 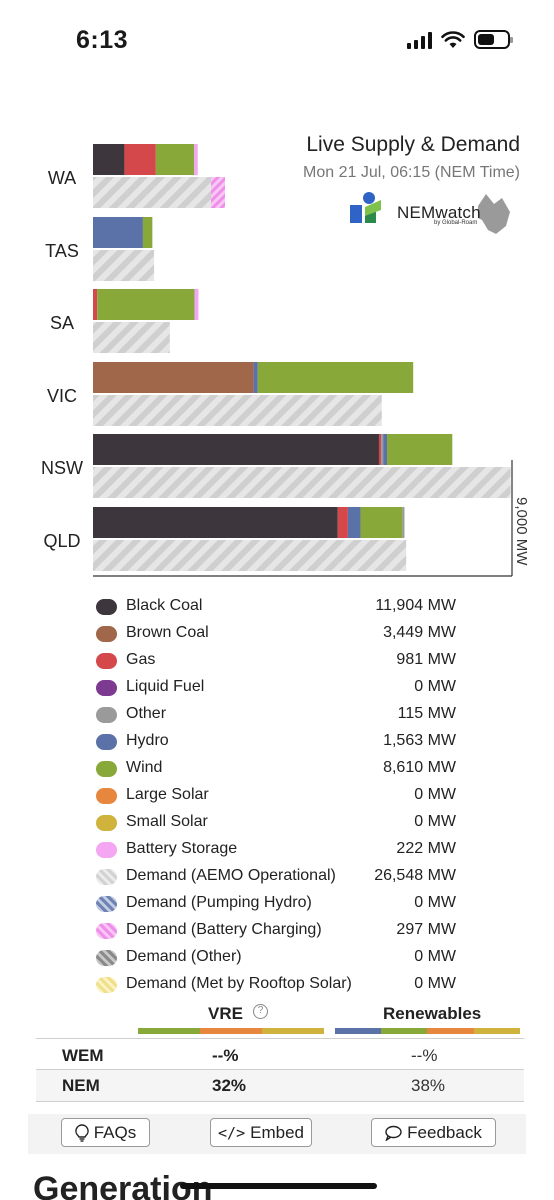 I want to click on legend-item: Large Solar 0 MW, so click(x=286, y=796).